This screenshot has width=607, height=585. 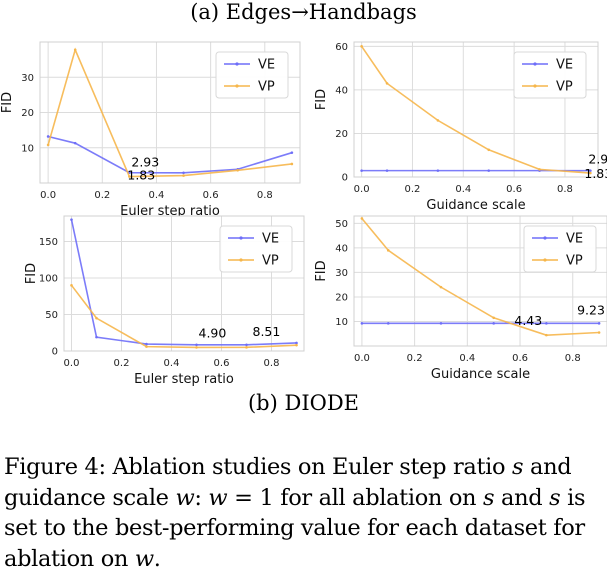 What do you see at coordinates (27, 148) in the screenshot?
I see `y-tick-label: 10` at bounding box center [27, 148].